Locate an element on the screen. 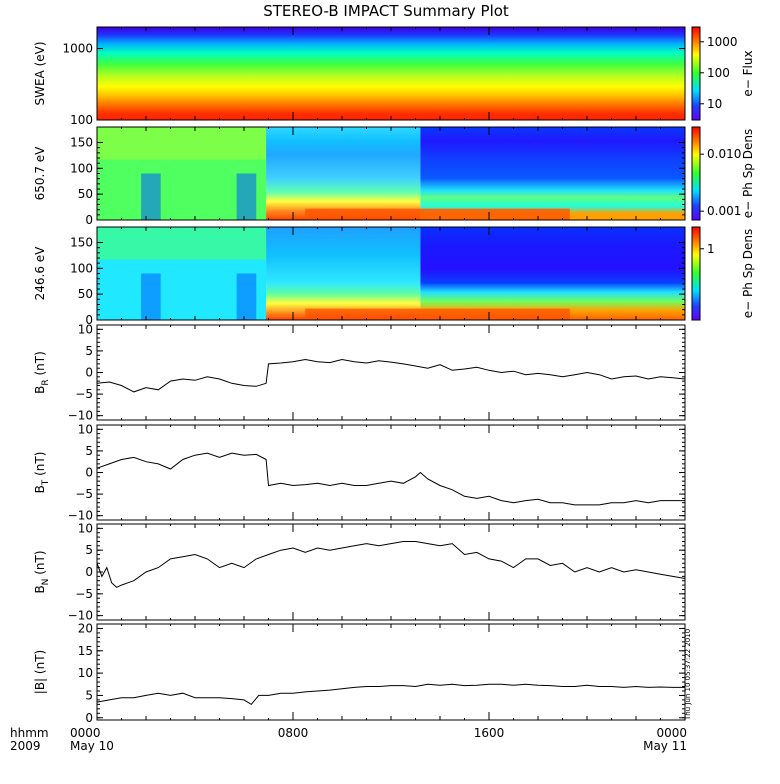 The image size is (780, 784). ylabel-sub: N is located at coordinates (46, 582).